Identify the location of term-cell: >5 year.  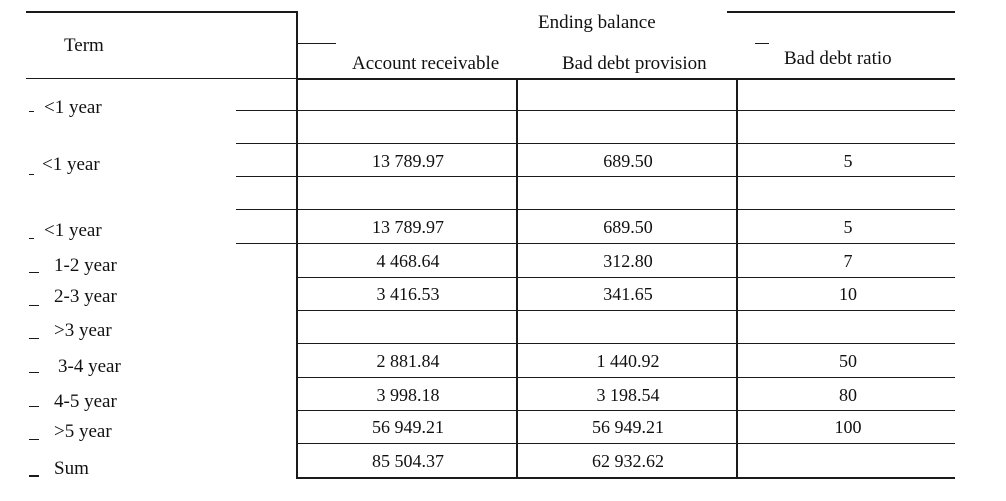
(83, 431).